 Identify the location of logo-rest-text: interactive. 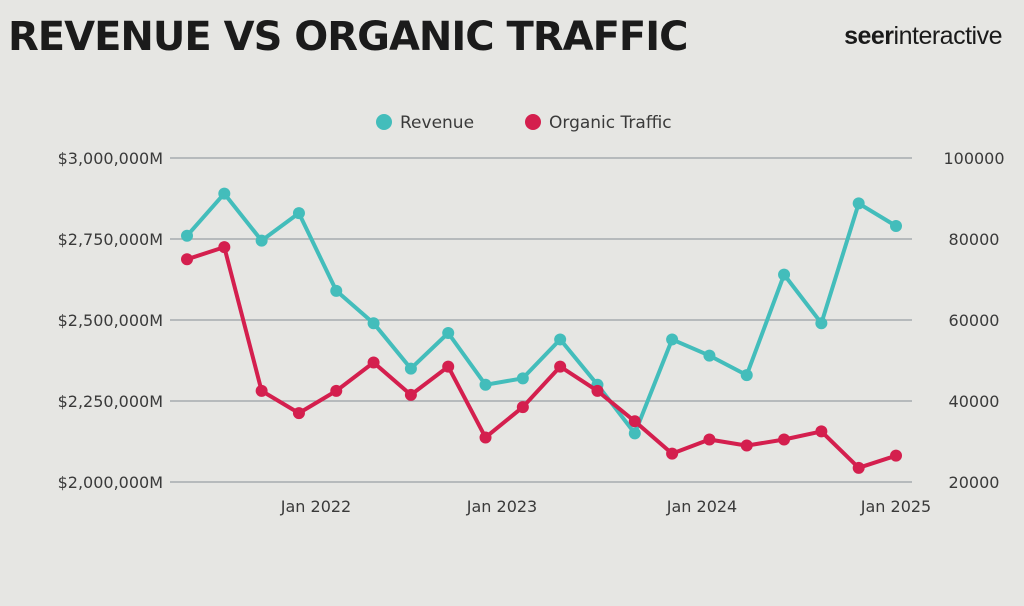
(948, 36).